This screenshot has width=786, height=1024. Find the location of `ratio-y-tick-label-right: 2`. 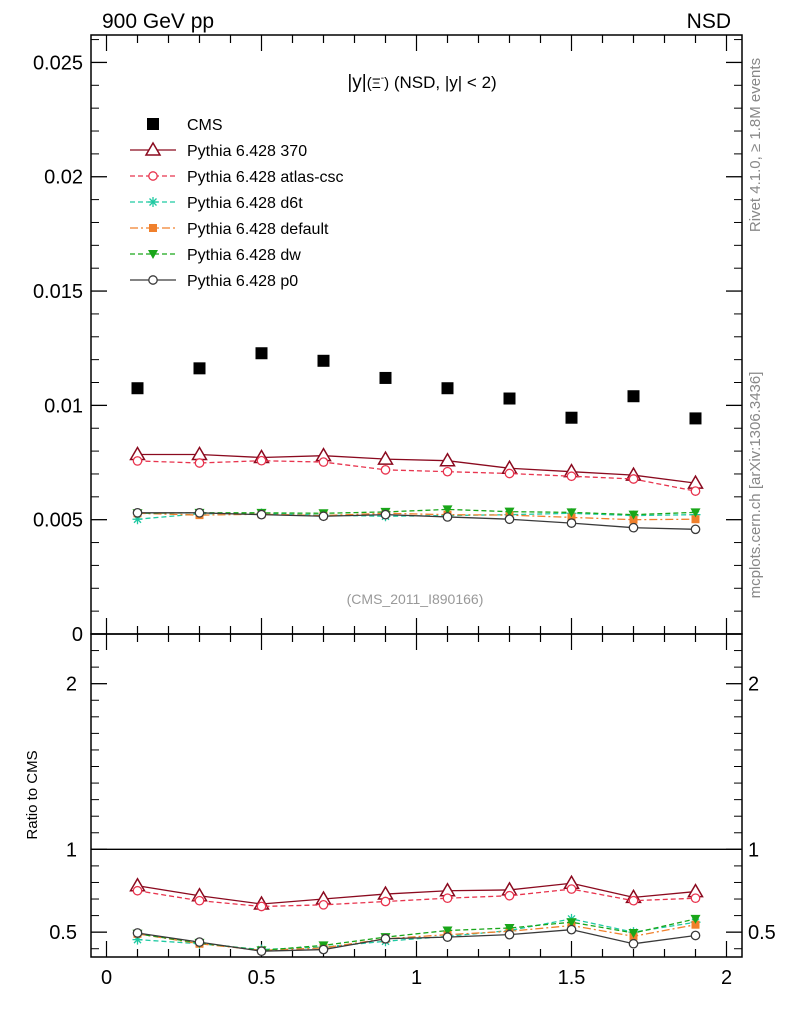

ratio-y-tick-label-right: 2 is located at coordinates (753, 685).